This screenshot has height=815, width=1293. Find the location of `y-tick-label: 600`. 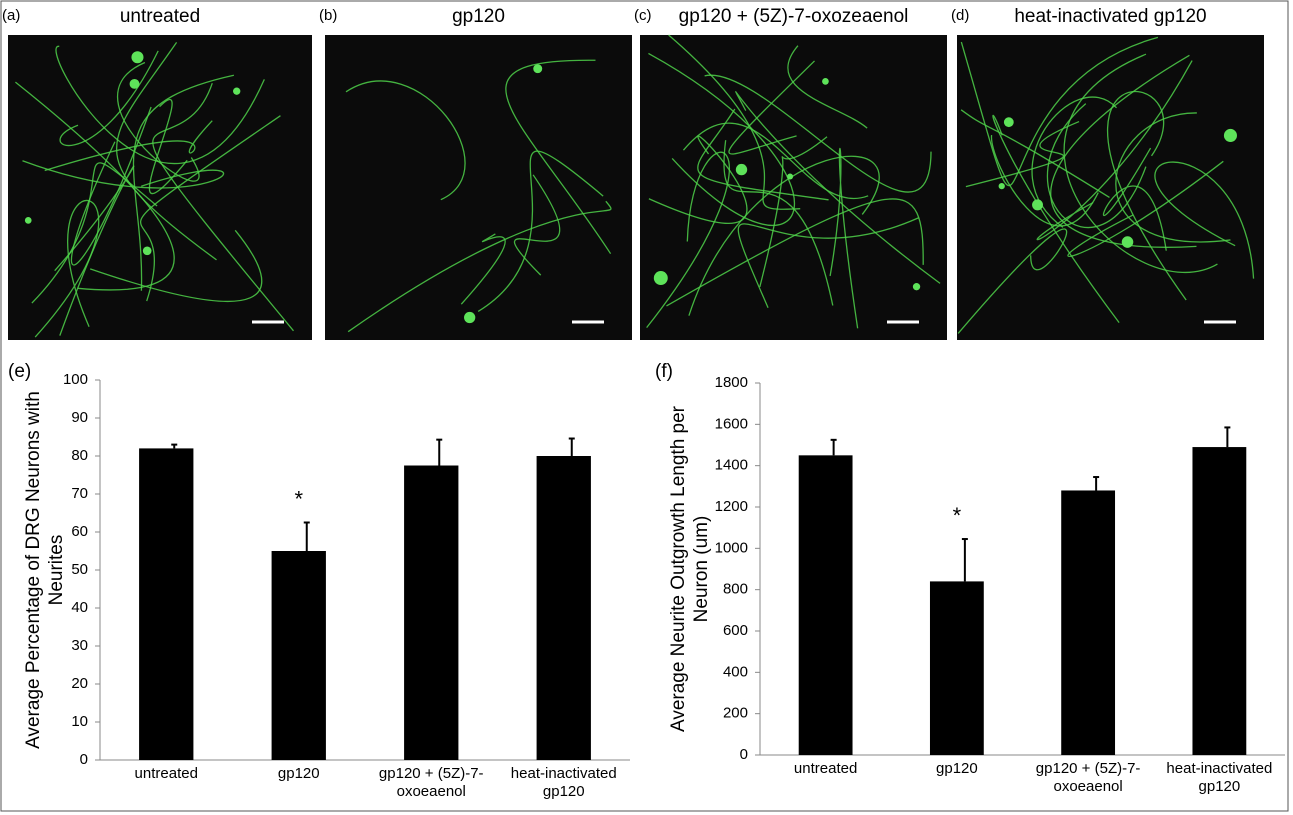

y-tick-label: 600 is located at coordinates (735, 630).